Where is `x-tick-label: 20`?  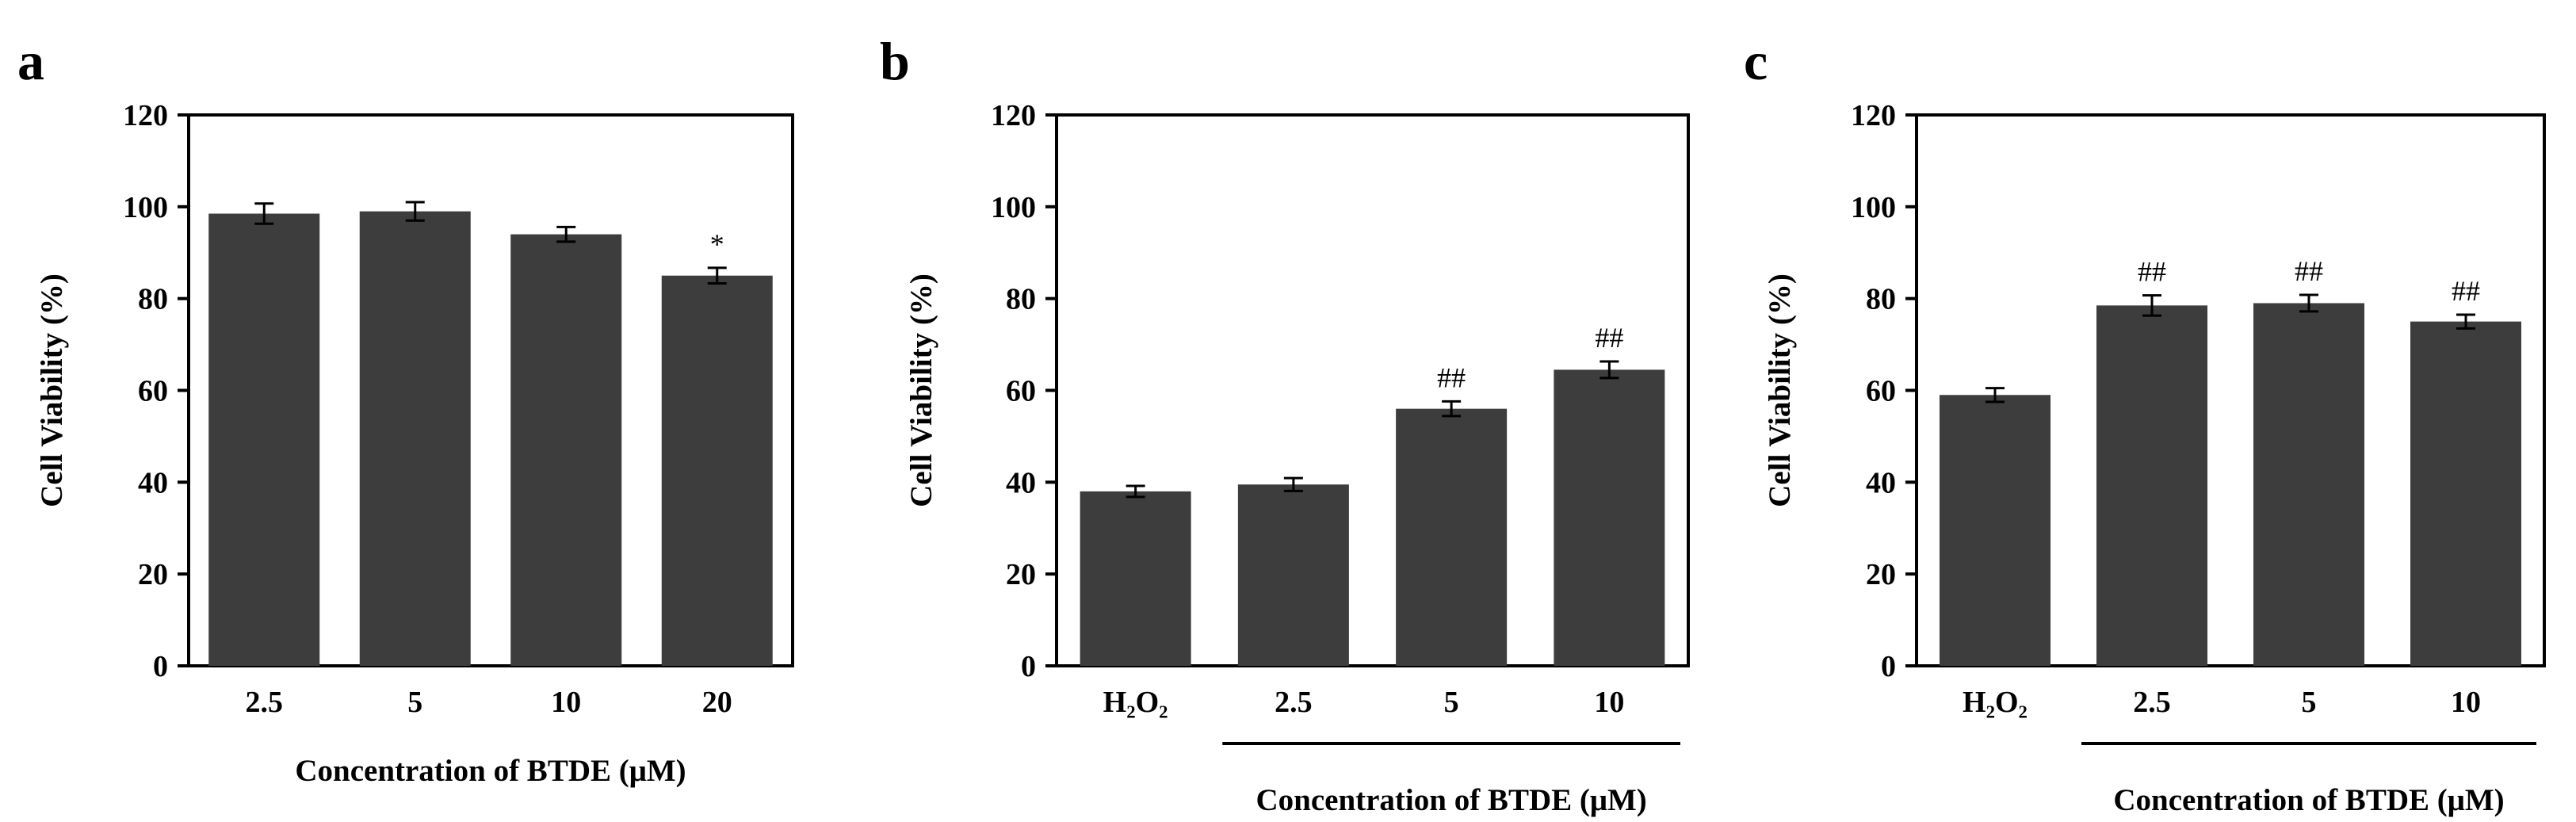 x-tick-label: 20 is located at coordinates (717, 702).